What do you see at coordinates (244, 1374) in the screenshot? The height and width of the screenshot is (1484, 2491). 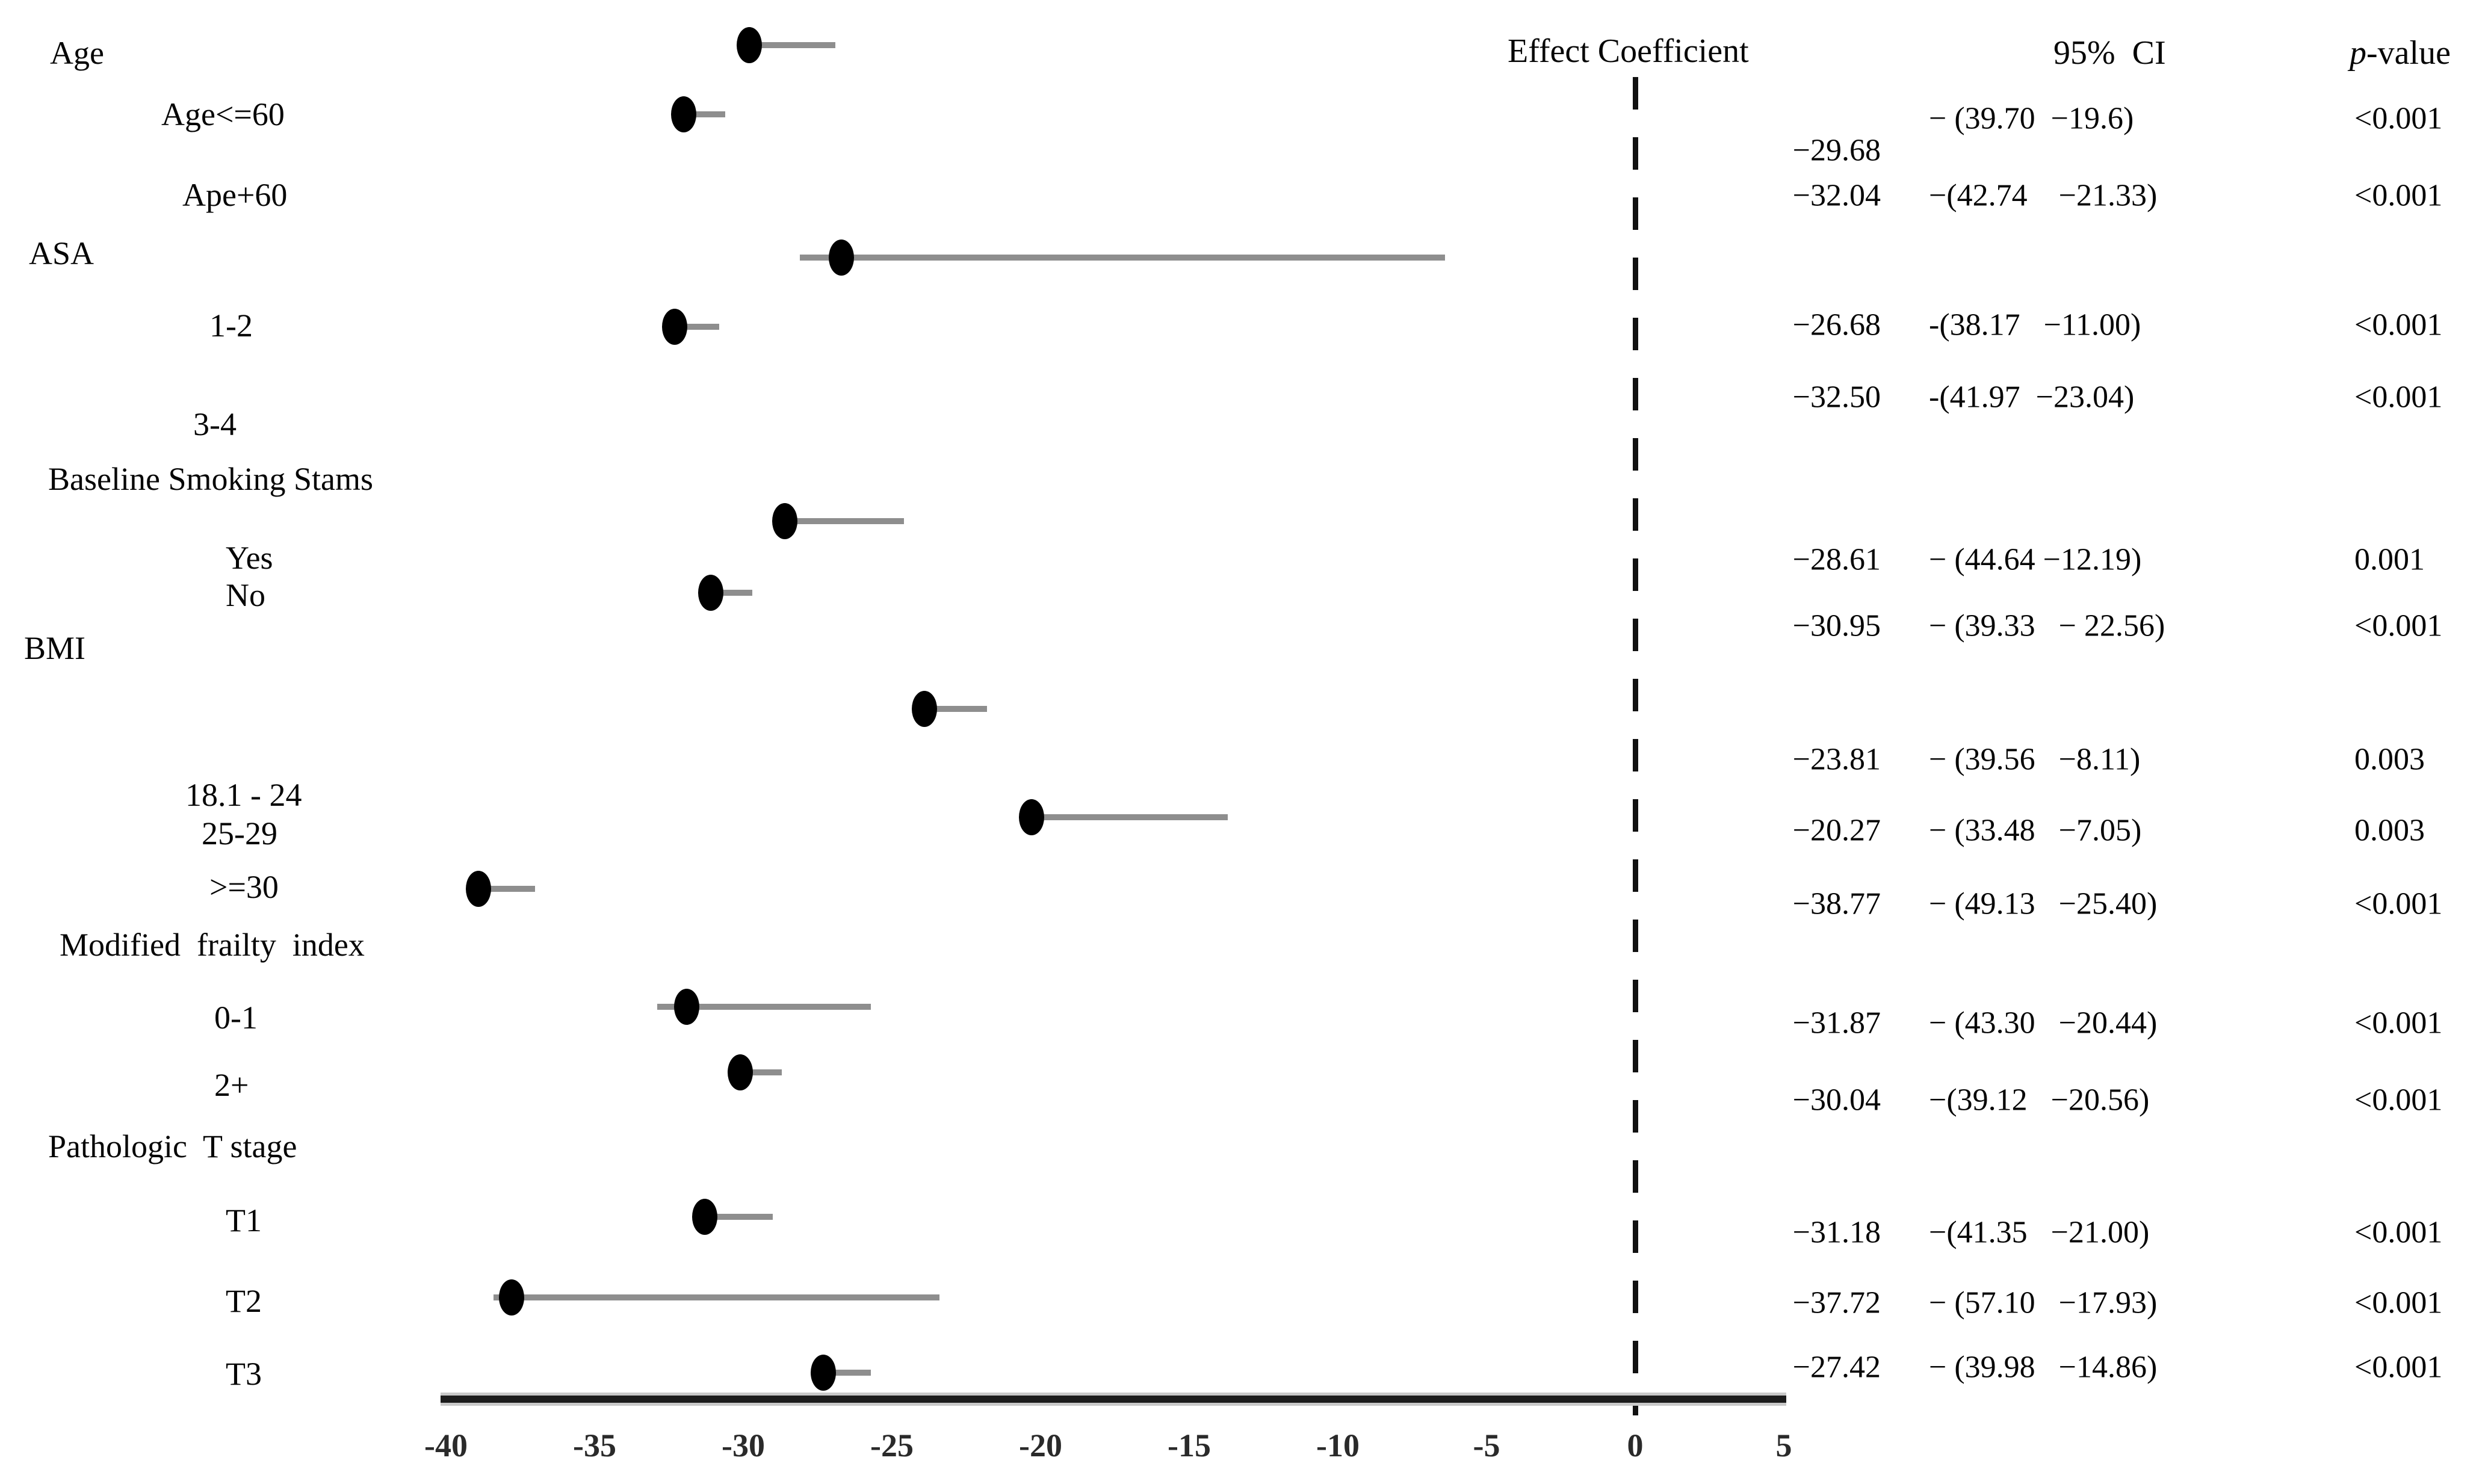 I see `row-label-t3: T3` at bounding box center [244, 1374].